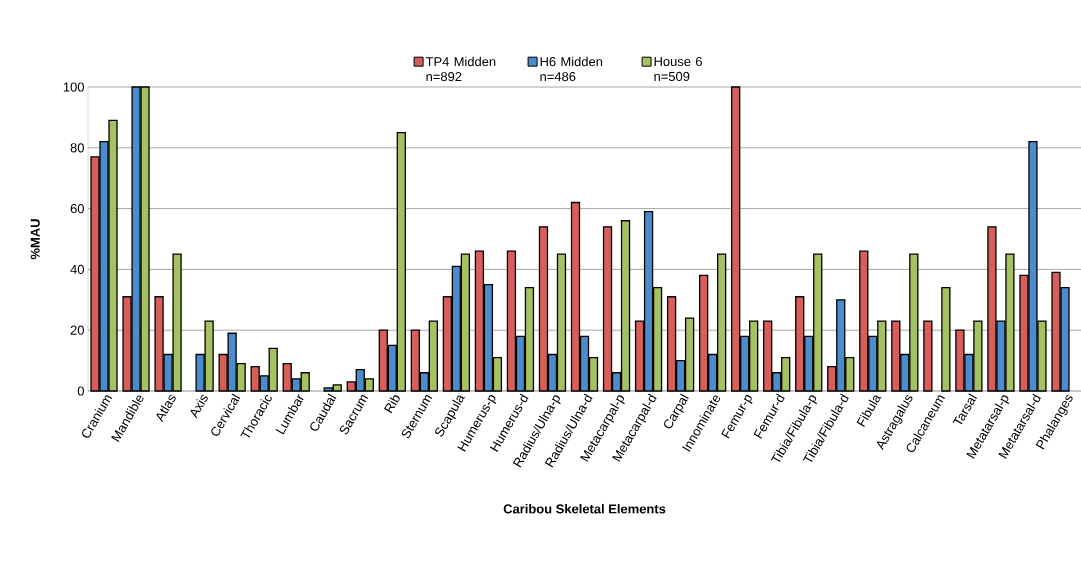 This screenshot has height=587, width=1081. What do you see at coordinates (678, 69) in the screenshot?
I see `legend-label: House 6 n=509` at bounding box center [678, 69].